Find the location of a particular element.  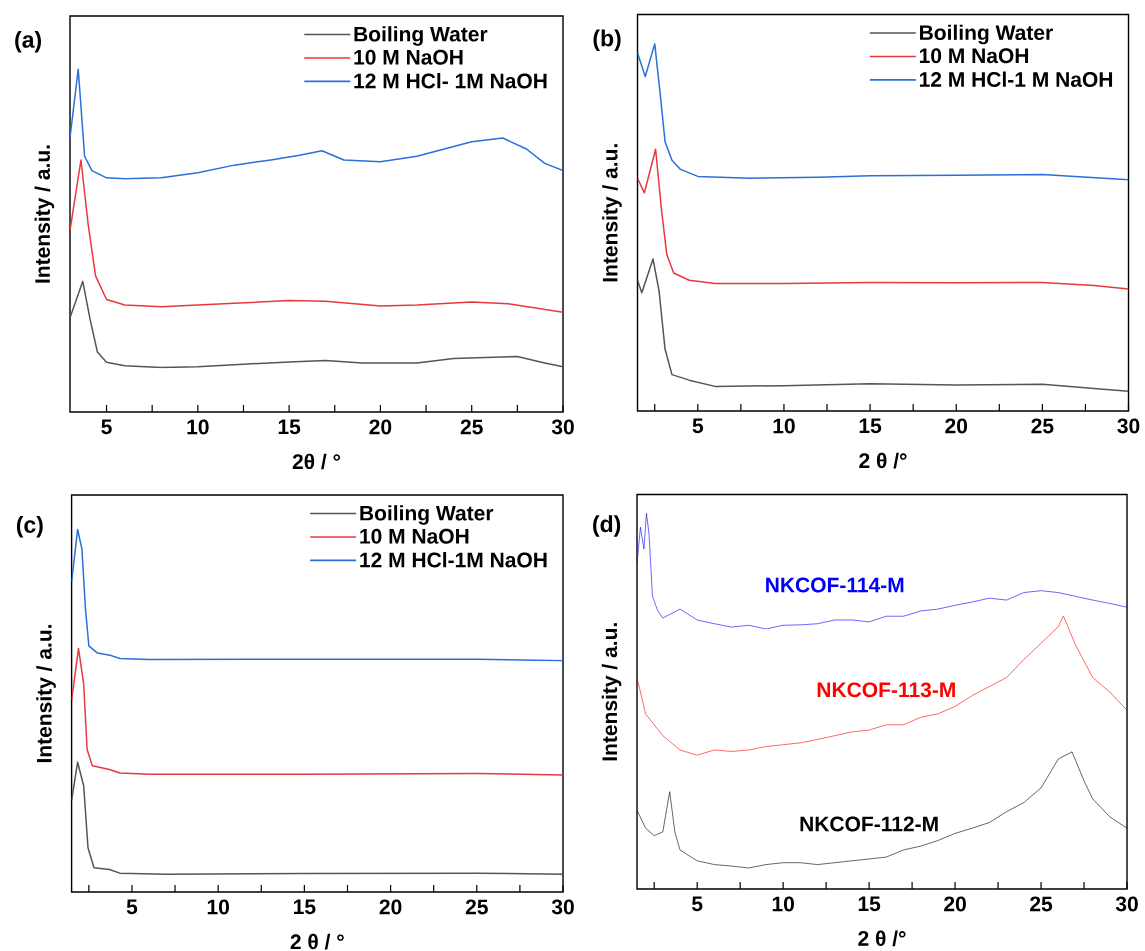

legend-label: 12 M HCl-1 M NaOH is located at coordinates (1016, 79).